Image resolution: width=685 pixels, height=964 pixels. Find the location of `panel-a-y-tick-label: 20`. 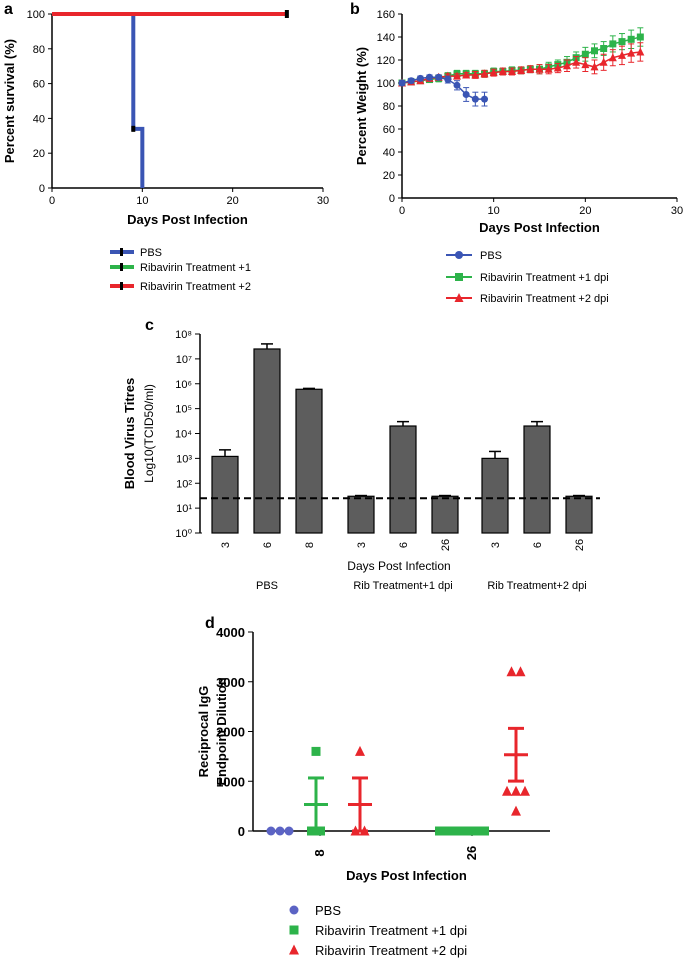

panel-a-y-tick-label: 20 is located at coordinates (39, 154).